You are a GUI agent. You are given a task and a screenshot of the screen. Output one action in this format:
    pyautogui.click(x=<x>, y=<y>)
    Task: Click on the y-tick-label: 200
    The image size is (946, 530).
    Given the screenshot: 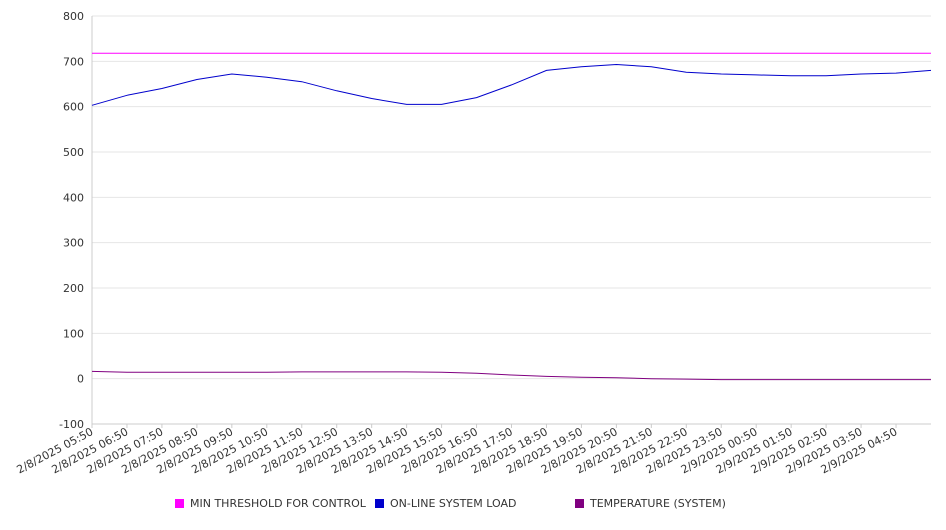 What is the action you would take?
    pyautogui.click(x=73, y=288)
    